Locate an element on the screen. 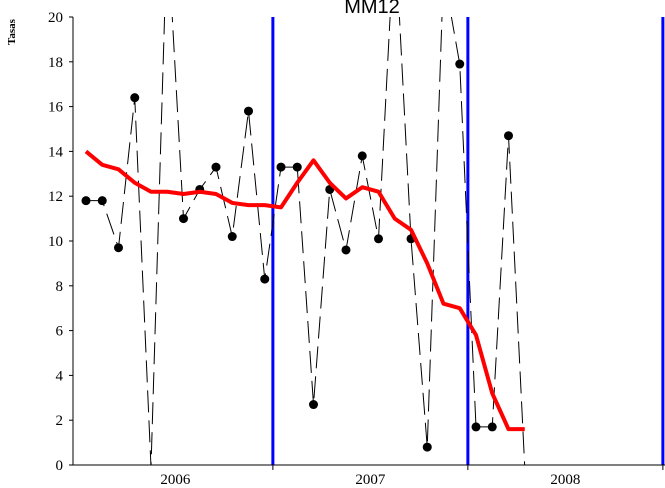 This screenshot has height=488, width=665. y-tick-label: 16 is located at coordinates (56, 108).